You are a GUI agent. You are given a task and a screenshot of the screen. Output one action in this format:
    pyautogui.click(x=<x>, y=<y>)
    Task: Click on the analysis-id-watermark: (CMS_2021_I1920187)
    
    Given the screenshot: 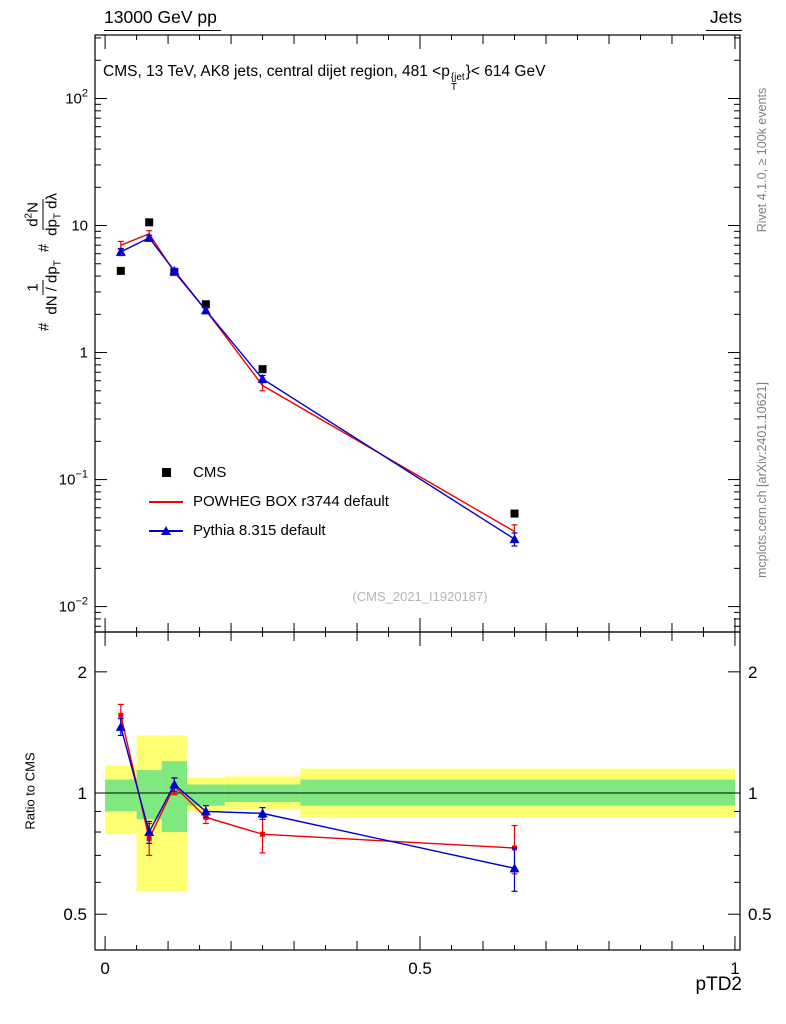 What is the action you would take?
    pyautogui.click(x=420, y=596)
    